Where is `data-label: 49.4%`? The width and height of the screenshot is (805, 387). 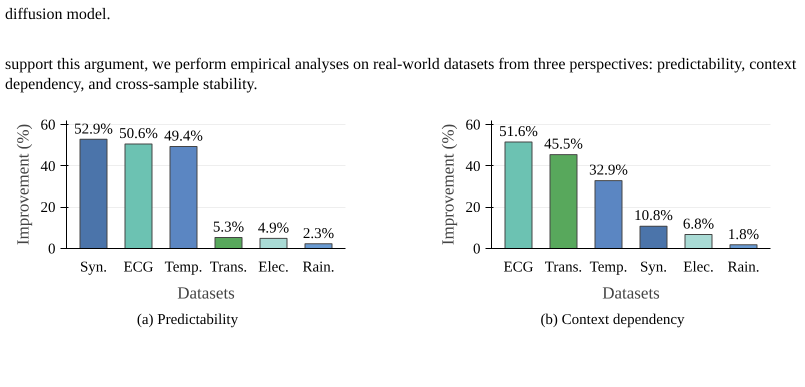 data-label: 49.4% is located at coordinates (183, 136).